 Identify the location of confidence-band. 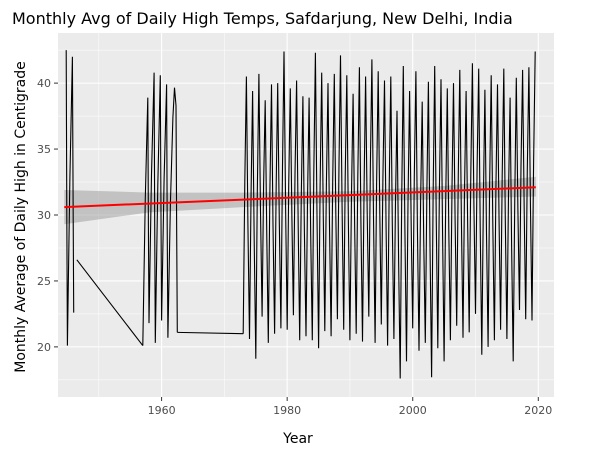
(300, 200).